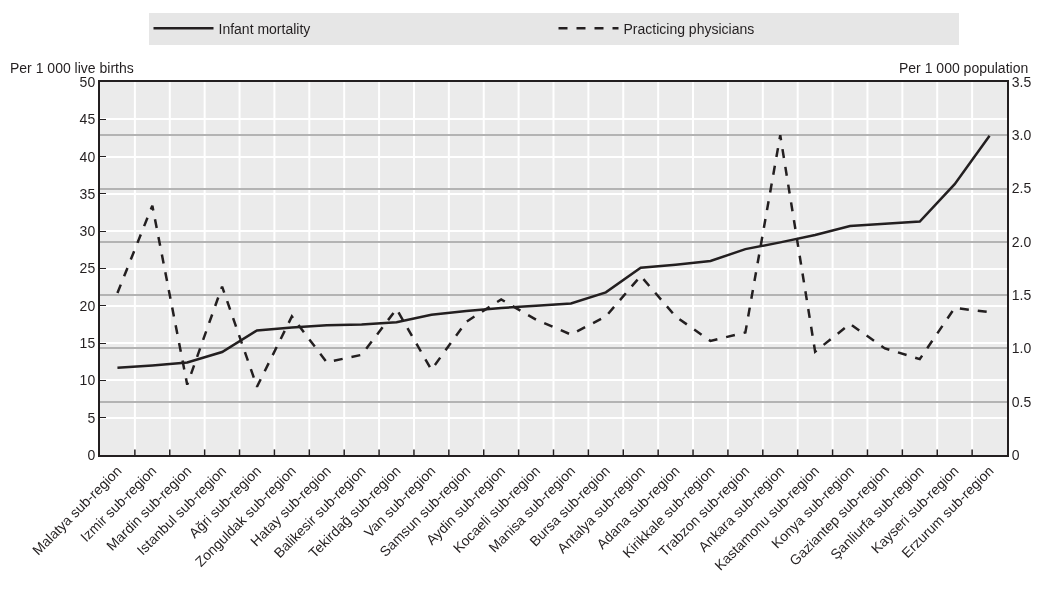  Describe the element at coordinates (264, 28) in the screenshot. I see `legend-label: Infant mortality` at that location.